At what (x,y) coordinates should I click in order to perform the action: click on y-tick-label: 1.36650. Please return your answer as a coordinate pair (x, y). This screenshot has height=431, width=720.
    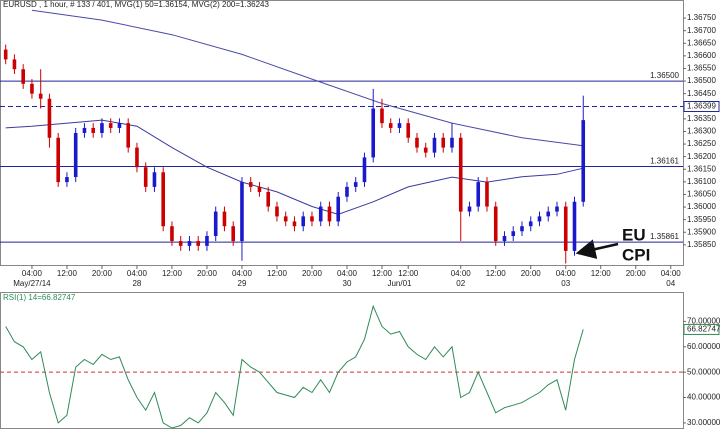
    Looking at the image, I should click on (701, 42).